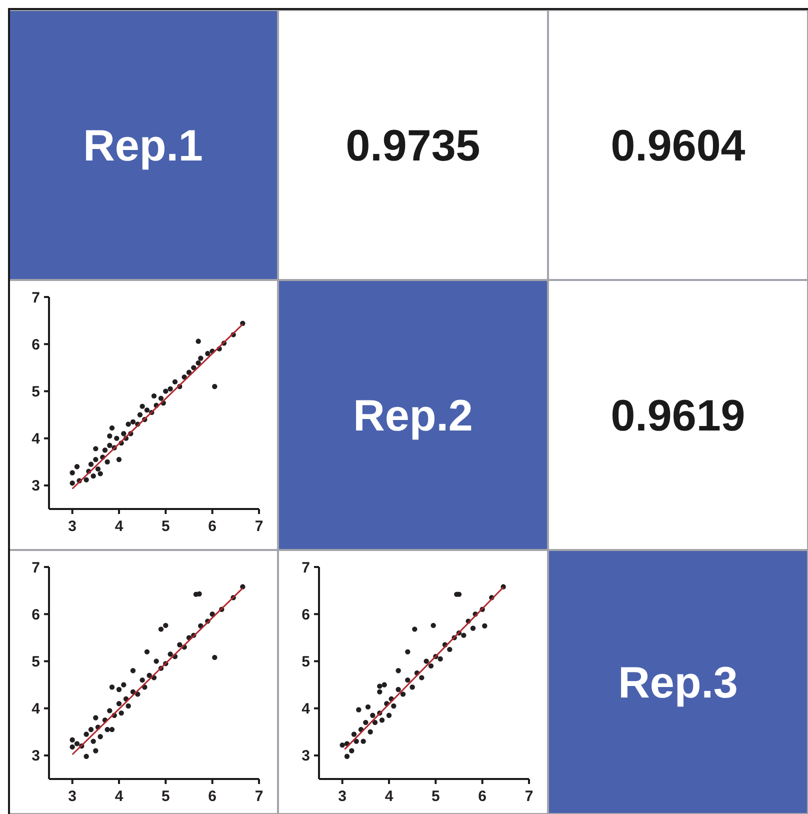 The width and height of the screenshot is (808, 814). I want to click on x-tick-label: 7, so click(259, 796).